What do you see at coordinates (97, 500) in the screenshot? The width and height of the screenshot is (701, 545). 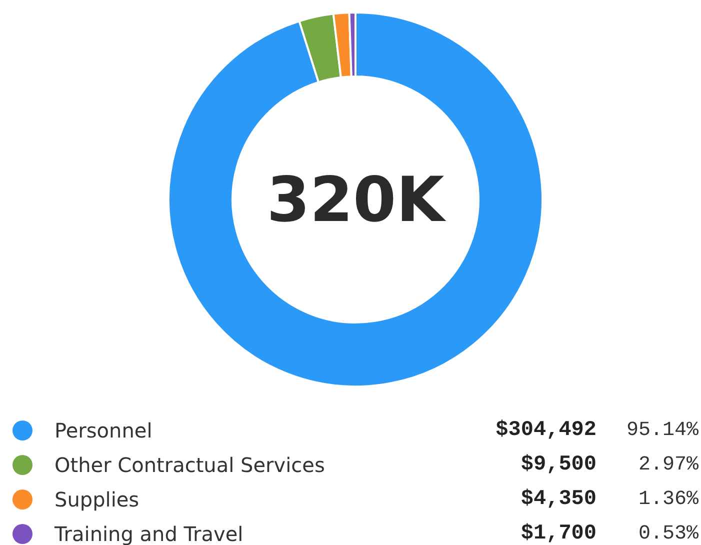 I see `legend-label: Supplies` at bounding box center [97, 500].